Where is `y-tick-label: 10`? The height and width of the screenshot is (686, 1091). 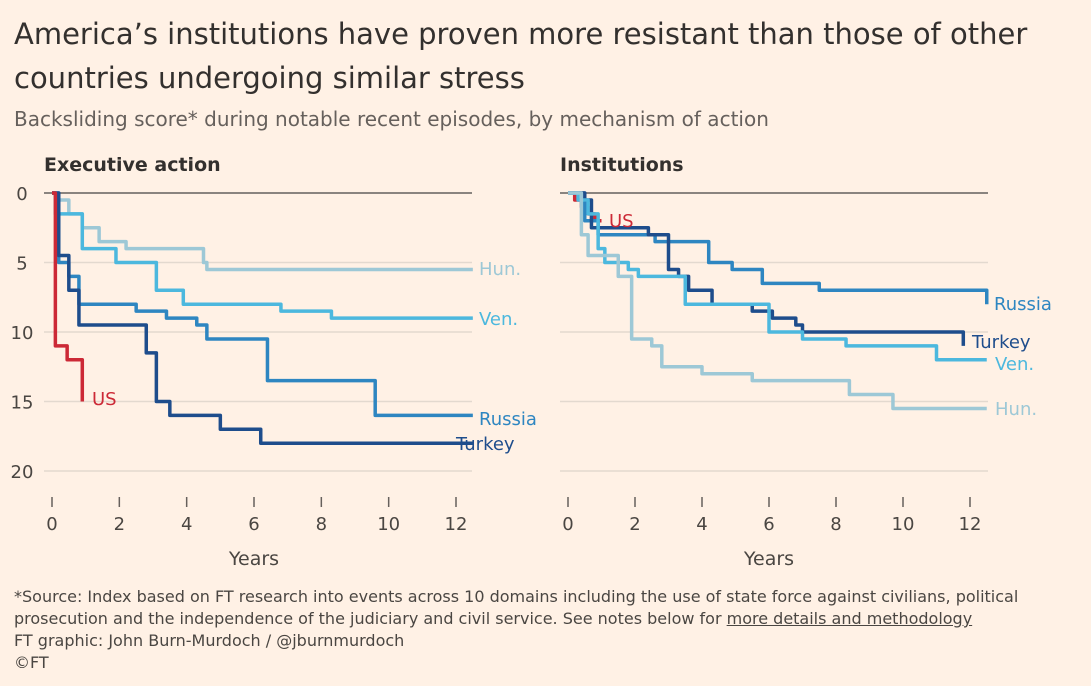 y-tick-label: 10 is located at coordinates (22, 333).